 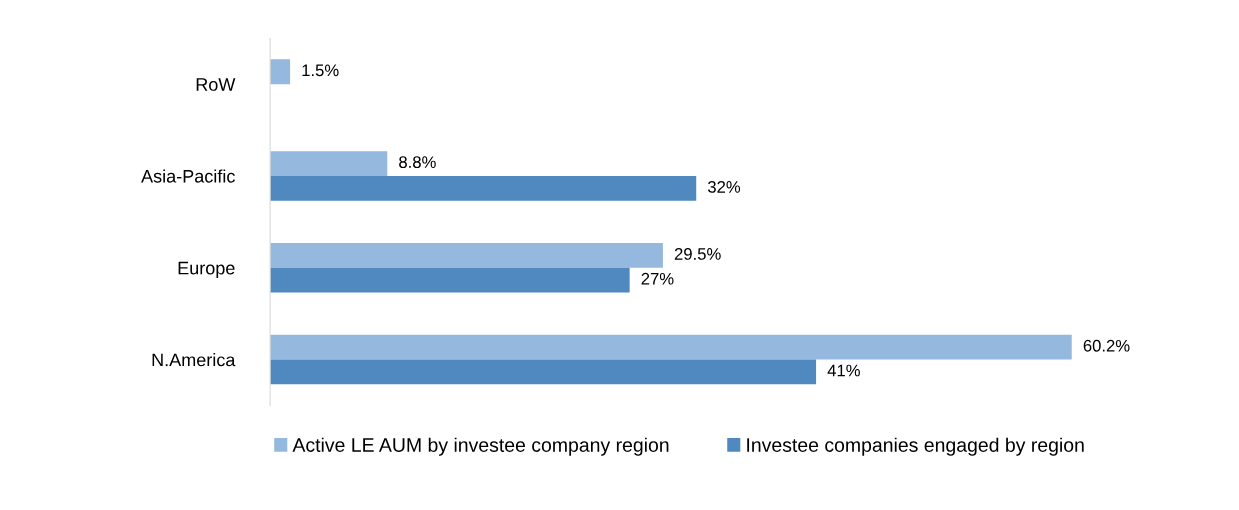 I want to click on y-tick-label: RoW, so click(x=216, y=84).